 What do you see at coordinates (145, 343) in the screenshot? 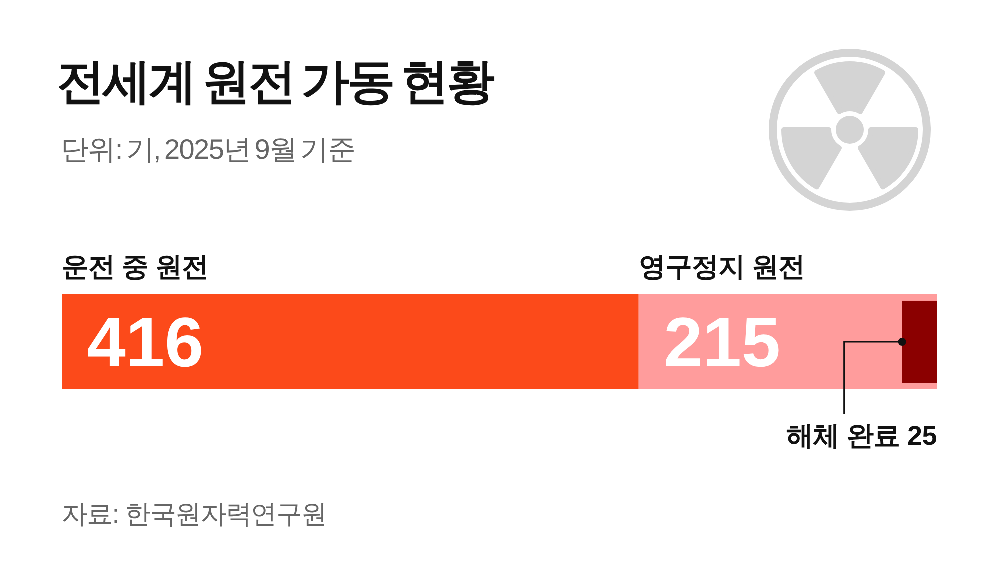
I see `data-label: 416` at bounding box center [145, 343].